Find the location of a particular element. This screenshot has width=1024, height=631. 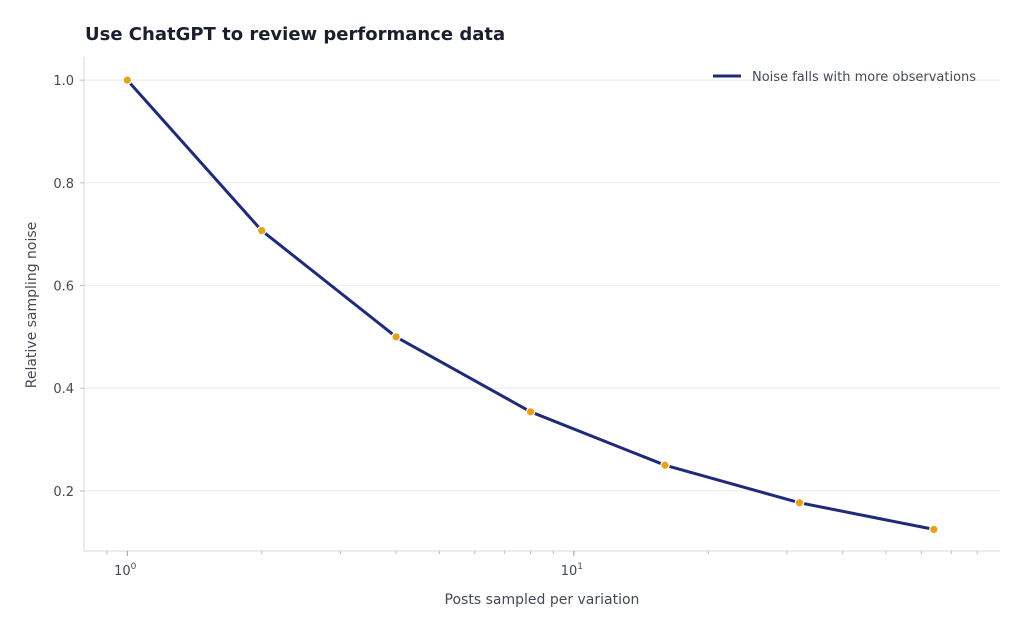

y-tick-label: 0.4 is located at coordinates (63, 389).